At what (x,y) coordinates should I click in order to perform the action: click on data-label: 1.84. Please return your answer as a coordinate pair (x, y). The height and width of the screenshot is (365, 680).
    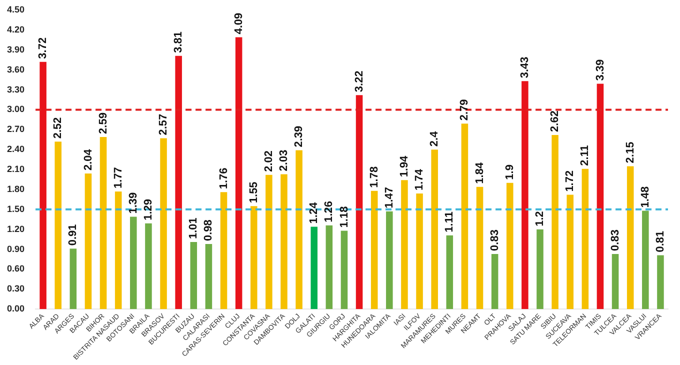
    Looking at the image, I should click on (480, 173).